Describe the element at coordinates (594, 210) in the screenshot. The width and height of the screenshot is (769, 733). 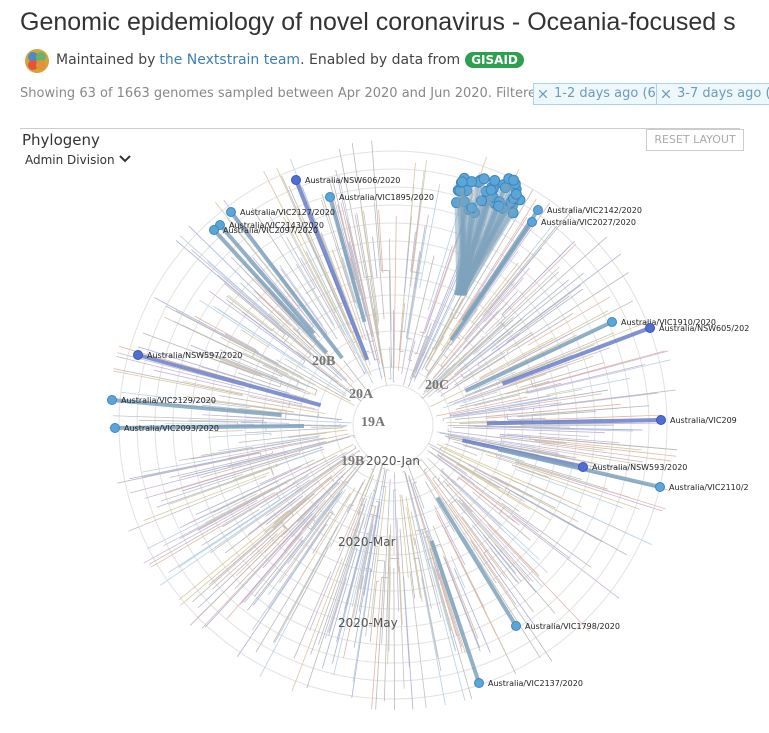
I see `tip-label: Australia/VIC2142/2020` at that location.